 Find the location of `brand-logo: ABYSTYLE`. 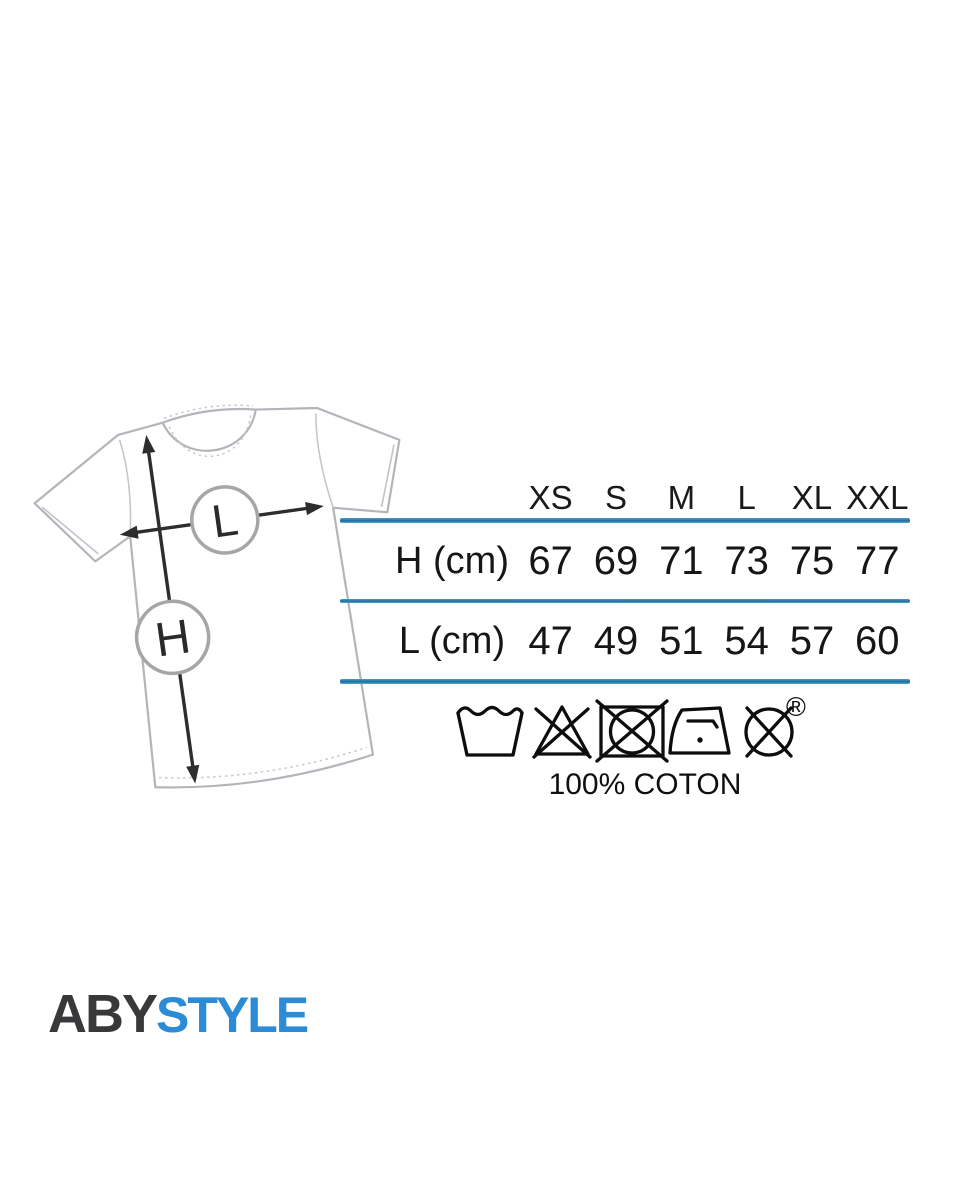

brand-logo: ABYSTYLE is located at coordinates (184, 1014).